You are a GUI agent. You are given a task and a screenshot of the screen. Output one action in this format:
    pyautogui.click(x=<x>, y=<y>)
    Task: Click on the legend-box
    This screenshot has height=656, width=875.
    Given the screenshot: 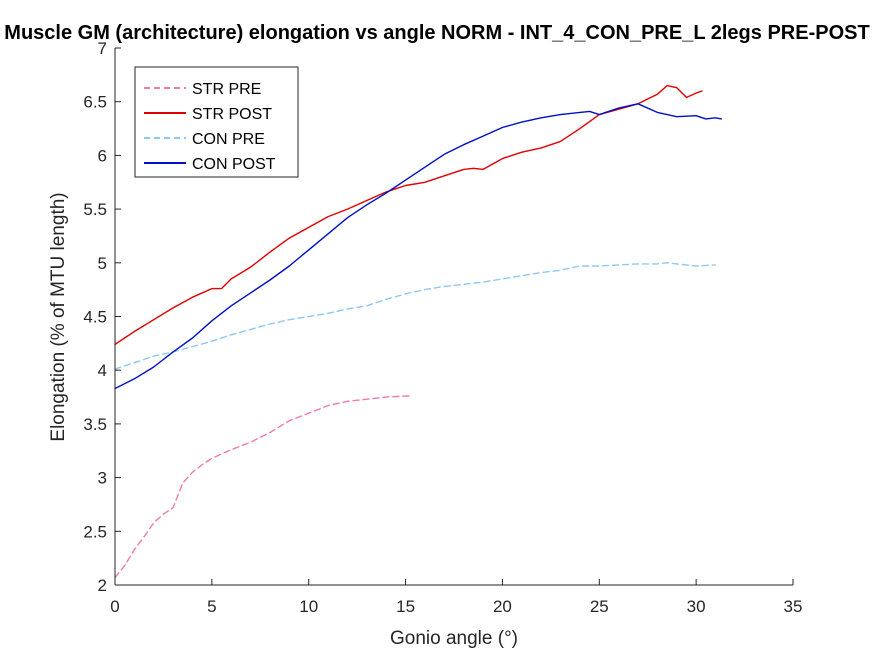 What is the action you would take?
    pyautogui.click(x=216, y=122)
    